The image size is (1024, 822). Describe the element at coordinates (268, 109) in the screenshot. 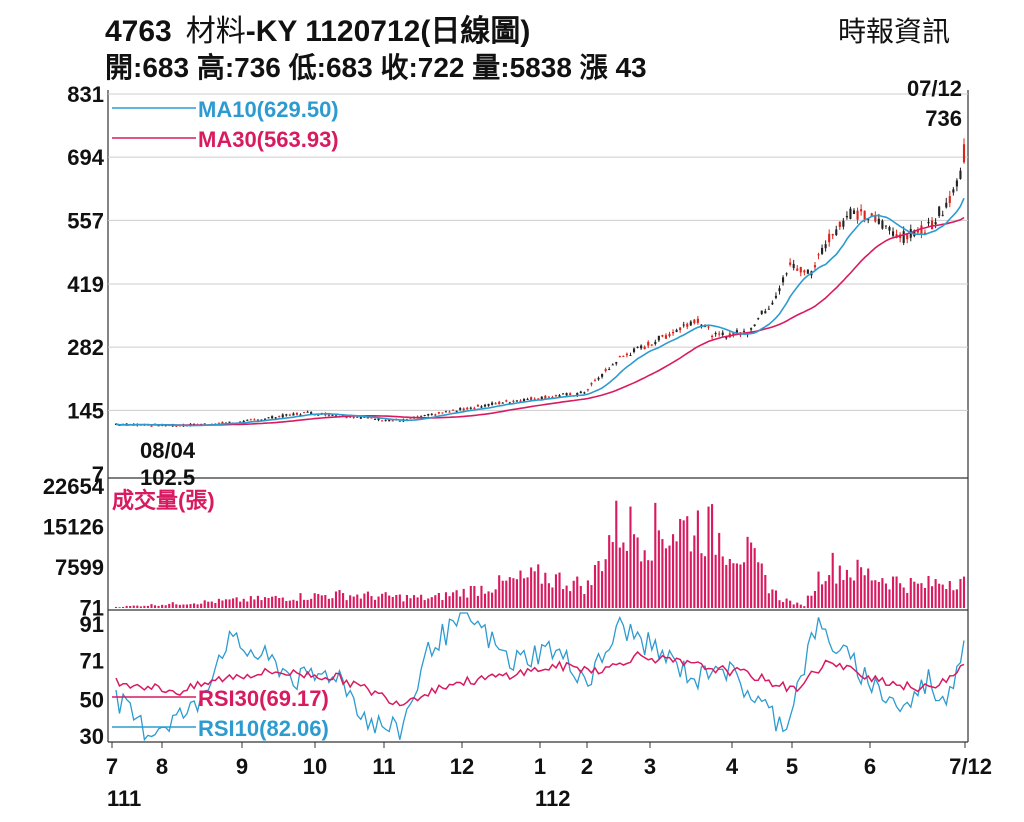

I see `ma10-legend-label: MA10(629.50)` at that location.